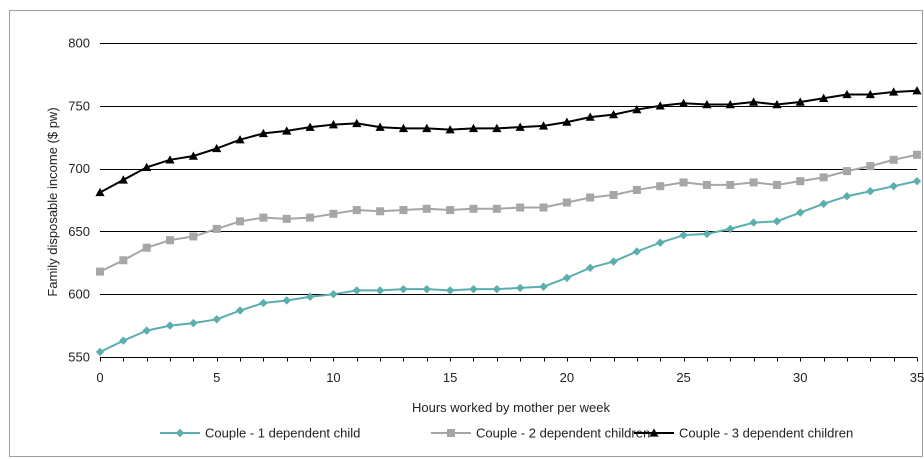 The height and width of the screenshot is (459, 924). Describe the element at coordinates (654, 432) in the screenshot. I see `legend-marker-couple-3-dependent-children` at that location.